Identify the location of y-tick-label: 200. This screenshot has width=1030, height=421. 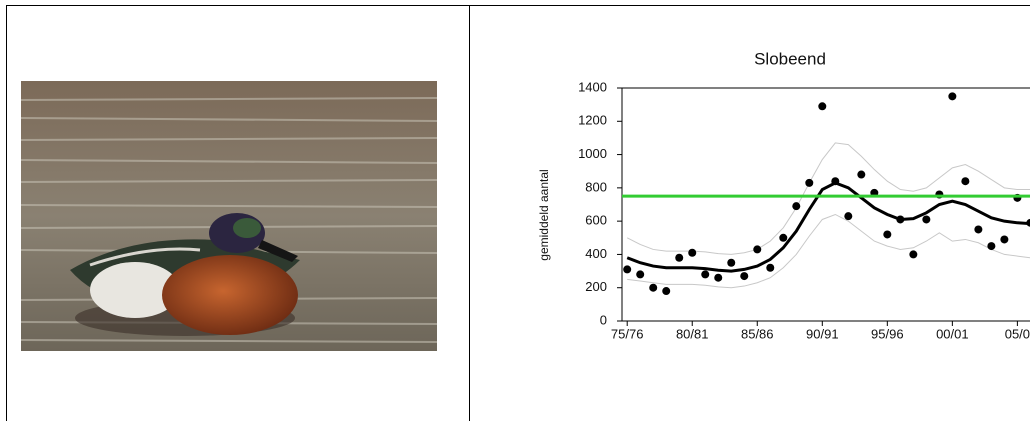
(596, 286).